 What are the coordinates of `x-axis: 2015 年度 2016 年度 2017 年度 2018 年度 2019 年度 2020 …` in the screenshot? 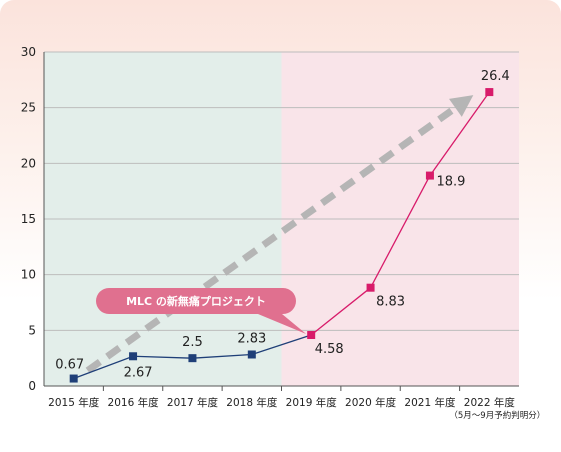 It's located at (281, 397).